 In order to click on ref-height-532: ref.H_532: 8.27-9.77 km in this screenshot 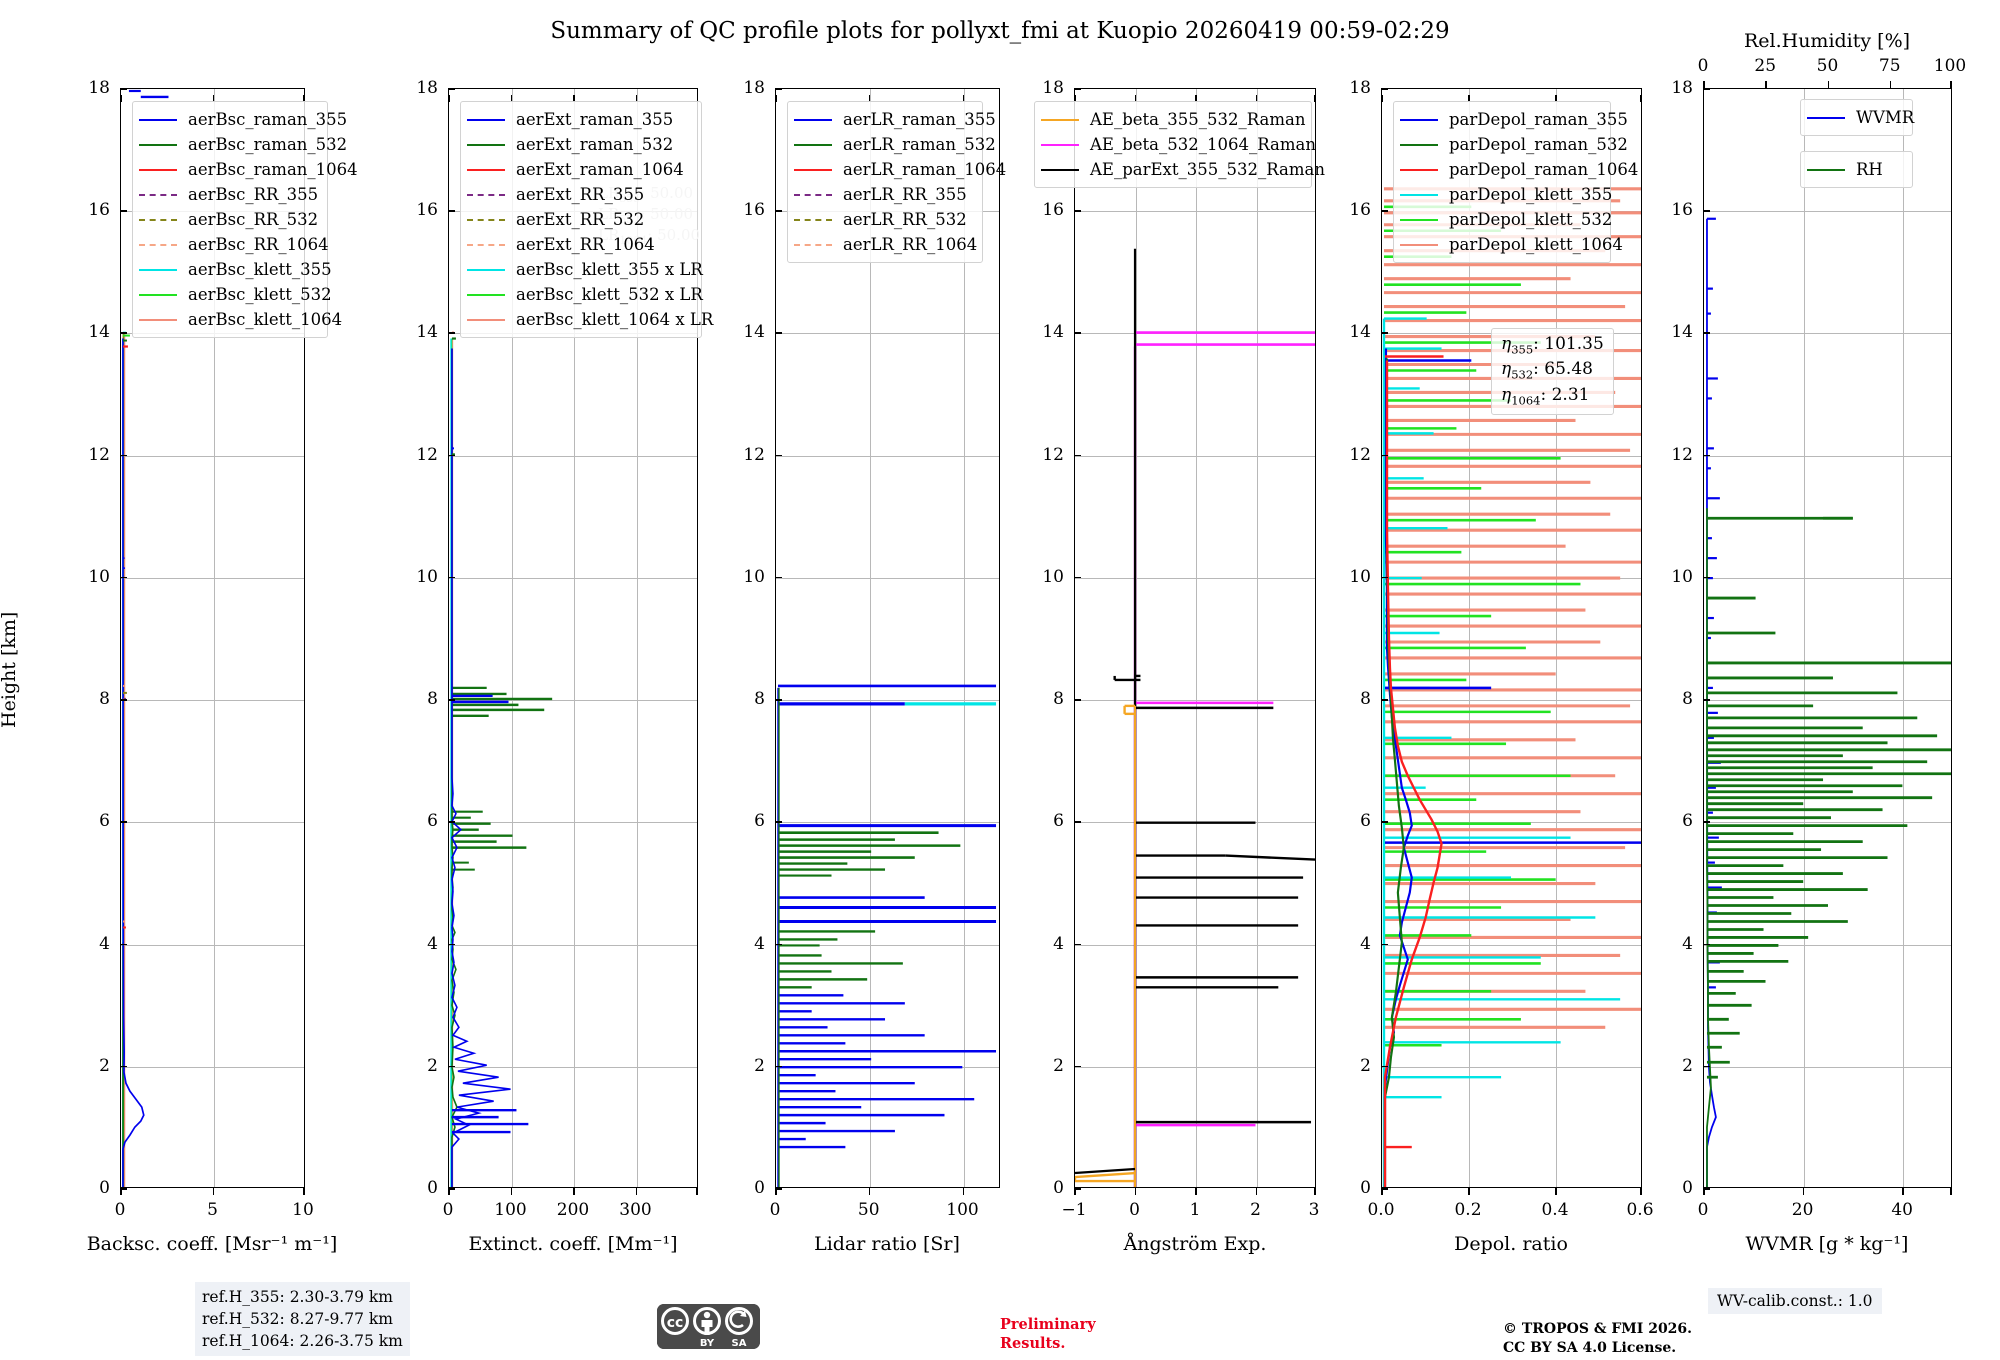, I will do `click(297, 1319)`.